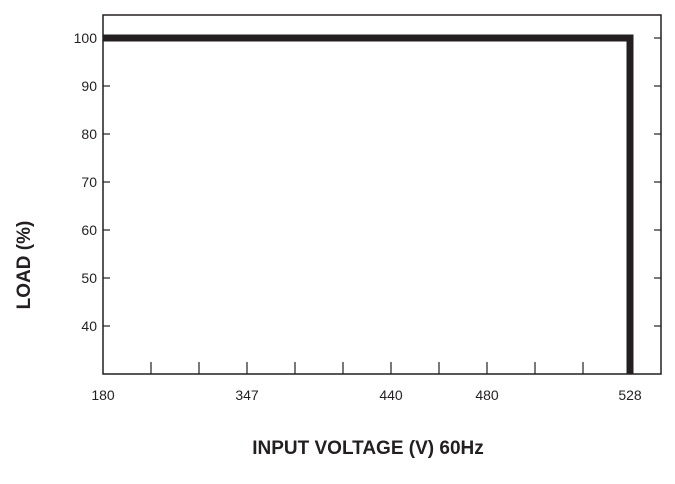 The width and height of the screenshot is (675, 484). What do you see at coordinates (247, 395) in the screenshot?
I see `x-tick-label: 347` at bounding box center [247, 395].